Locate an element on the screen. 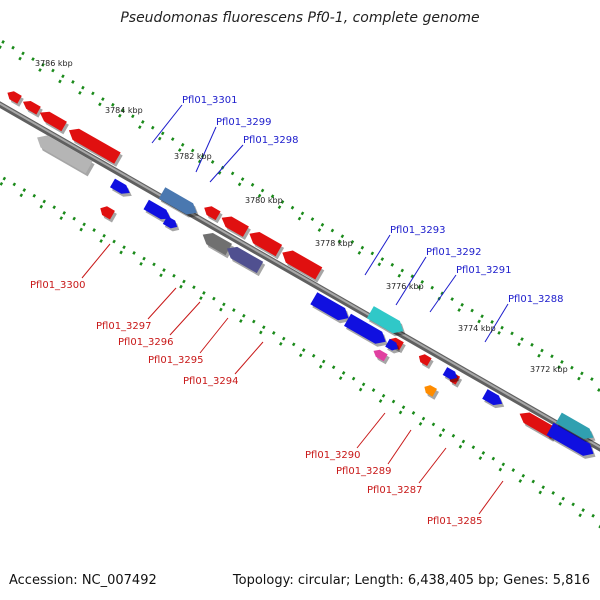 This screenshot has width=600, height=600. gene-forward-3-body is located at coordinates (177, 201).